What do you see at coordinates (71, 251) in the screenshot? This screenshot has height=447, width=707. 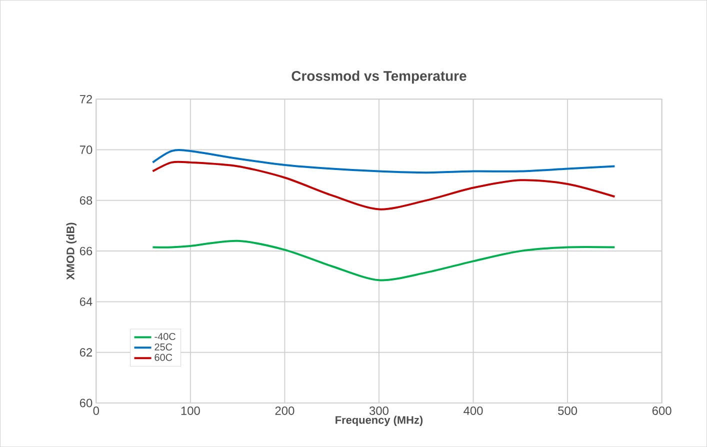 I see `y-axis-title: XMOD (dB)` at bounding box center [71, 251].